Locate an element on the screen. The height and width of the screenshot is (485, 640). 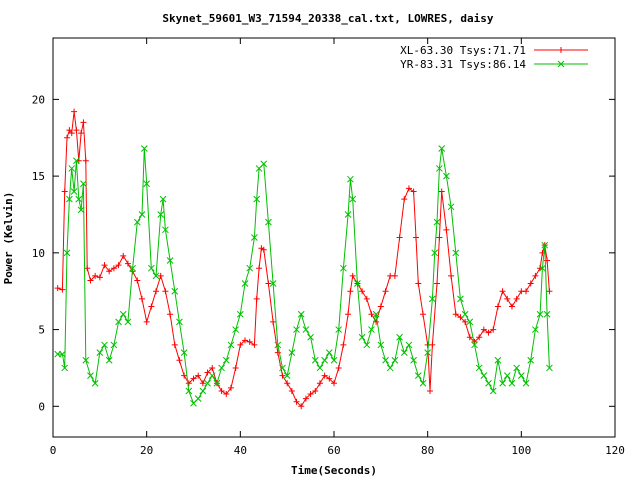
legend-label-xl: XL-63.30 Tsys:71.71 is located at coordinates (463, 50).